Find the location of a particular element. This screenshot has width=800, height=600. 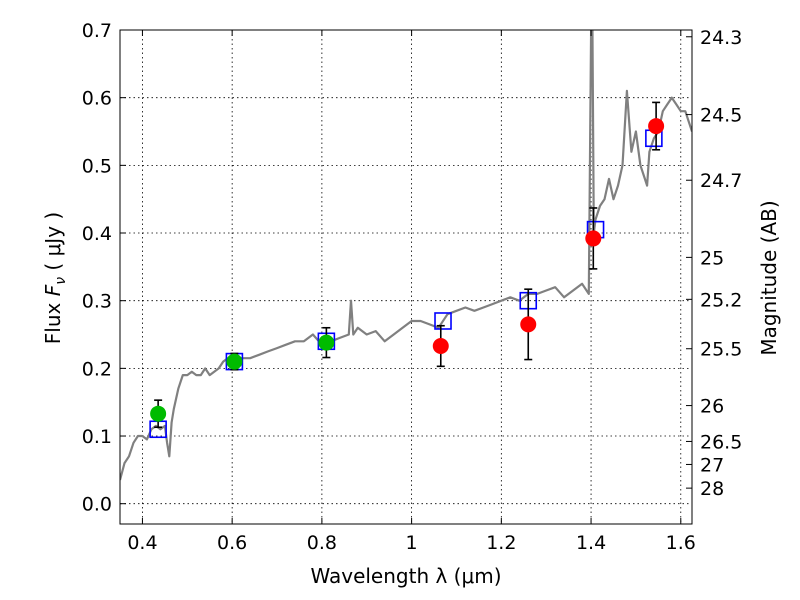

right-tick-label: 27 is located at coordinates (712, 465).